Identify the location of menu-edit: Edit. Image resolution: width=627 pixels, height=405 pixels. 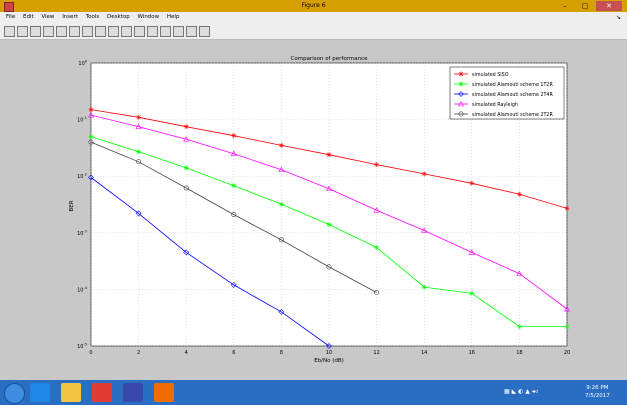
(28, 17).